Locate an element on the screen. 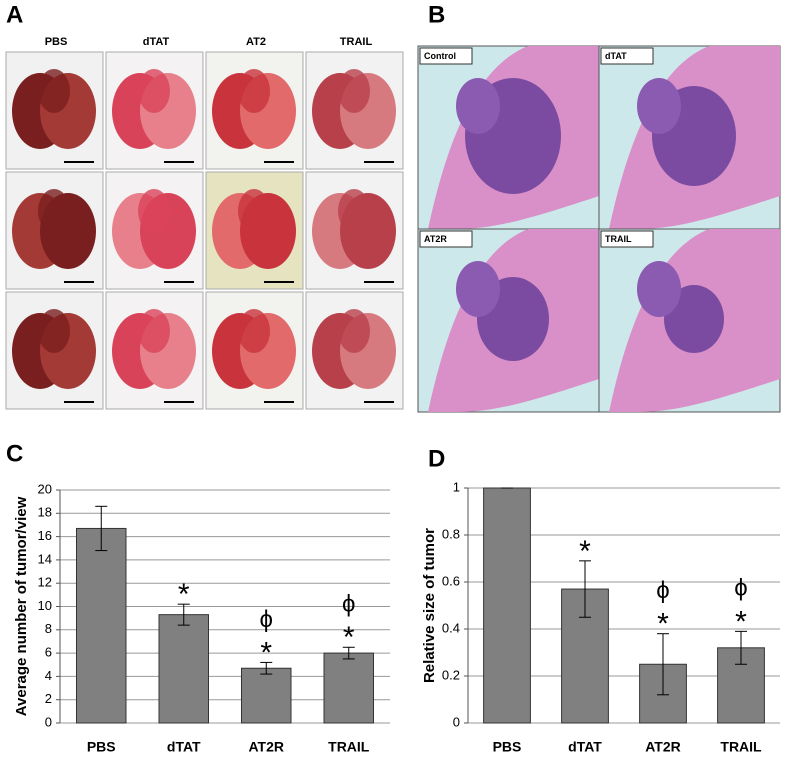  image-label: Control is located at coordinates (440, 56).